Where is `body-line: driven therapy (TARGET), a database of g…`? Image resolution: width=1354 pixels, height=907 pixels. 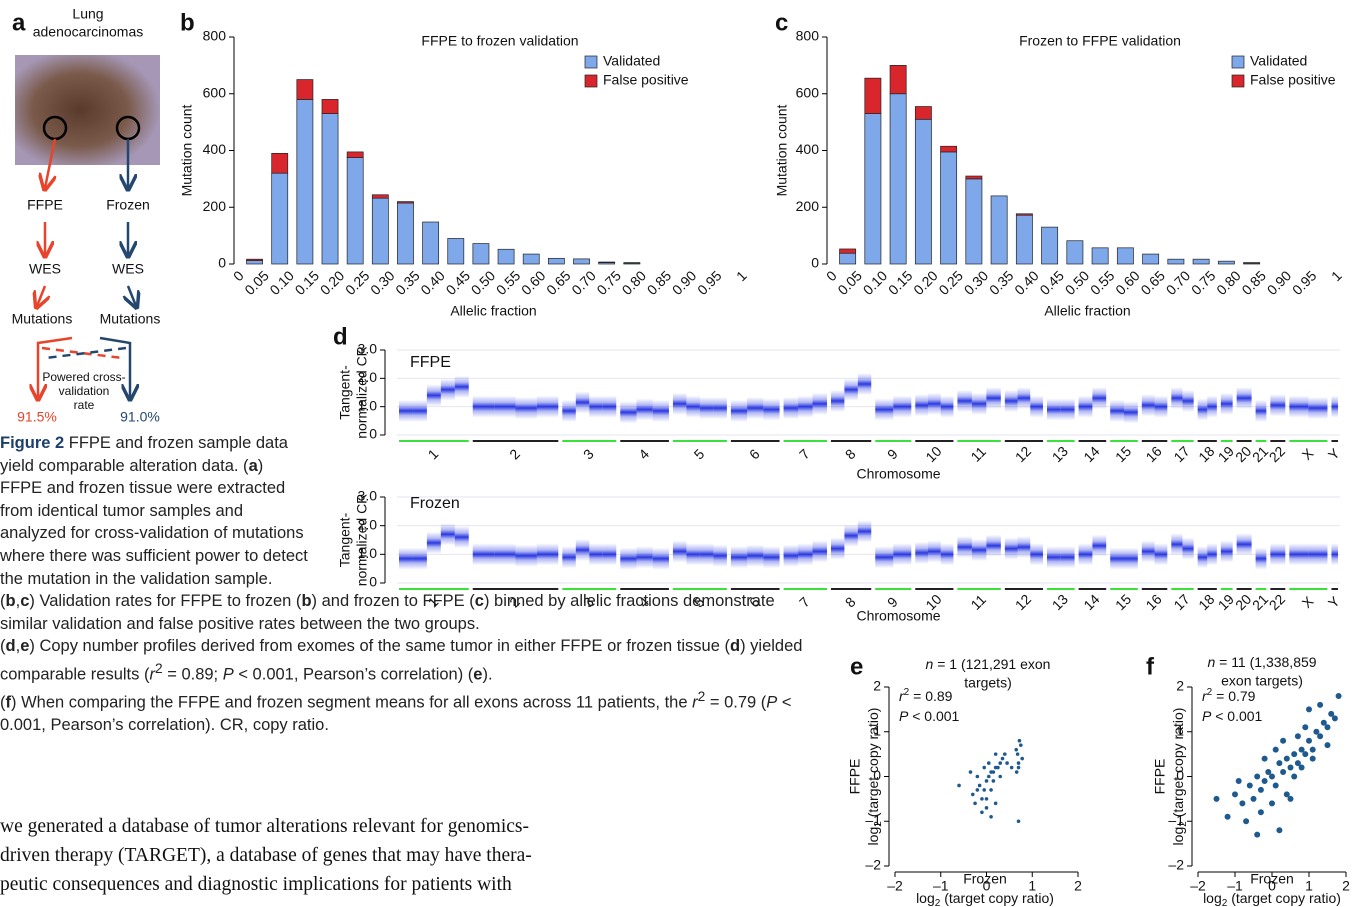
body-line: driven therapy (TARGET), a database of g… is located at coordinates (266, 855).